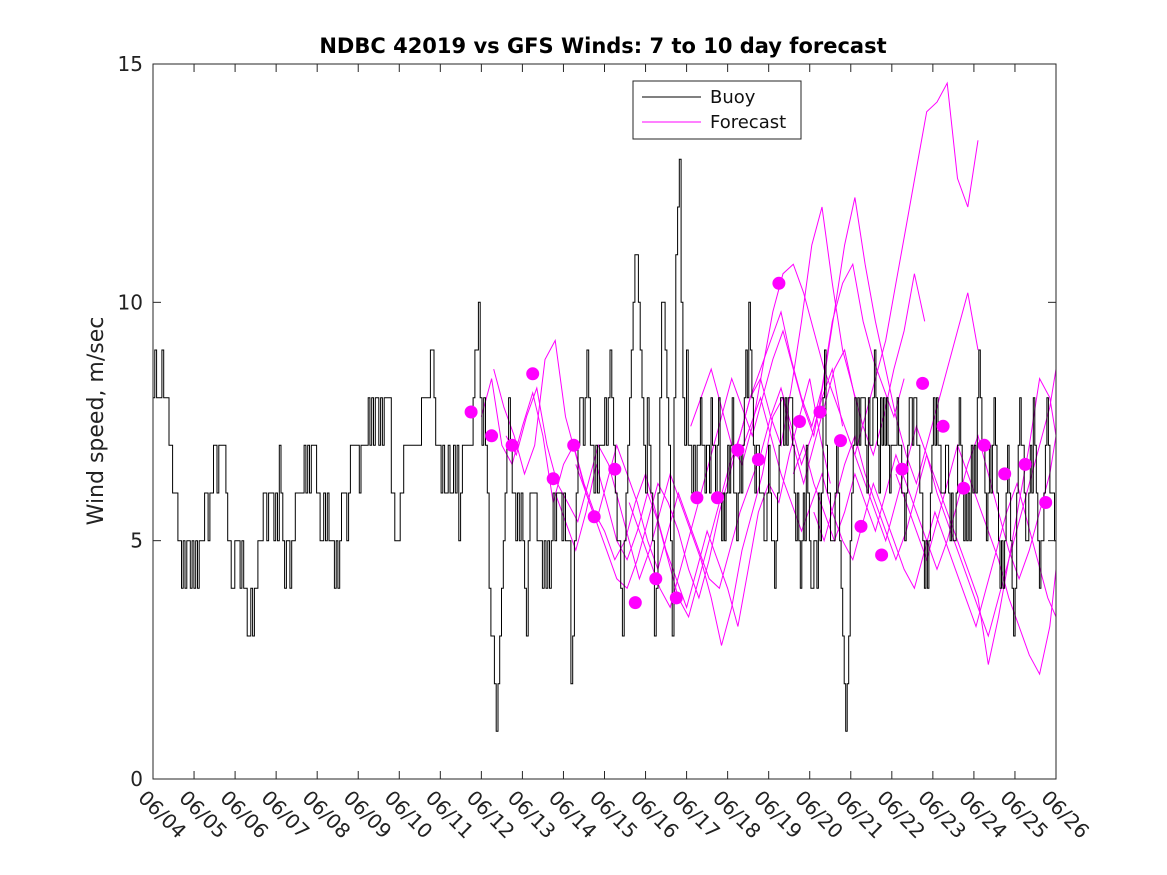 The width and height of the screenshot is (1167, 875). I want to click on y-axis-label: Wind speed, m/sec, so click(96, 421).